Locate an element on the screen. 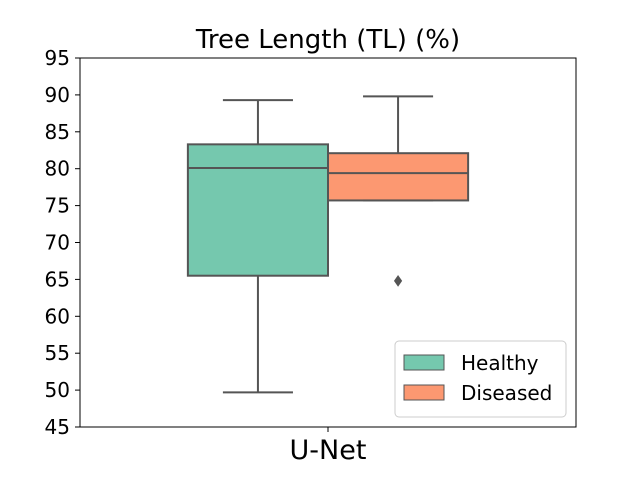 The height and width of the screenshot is (484, 640). box-diseased is located at coordinates (398, 191).